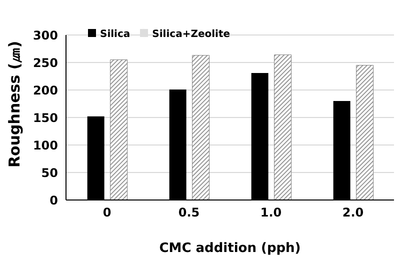  Describe the element at coordinates (353, 213) in the screenshot. I see `x-tick-label: 2.0` at that location.